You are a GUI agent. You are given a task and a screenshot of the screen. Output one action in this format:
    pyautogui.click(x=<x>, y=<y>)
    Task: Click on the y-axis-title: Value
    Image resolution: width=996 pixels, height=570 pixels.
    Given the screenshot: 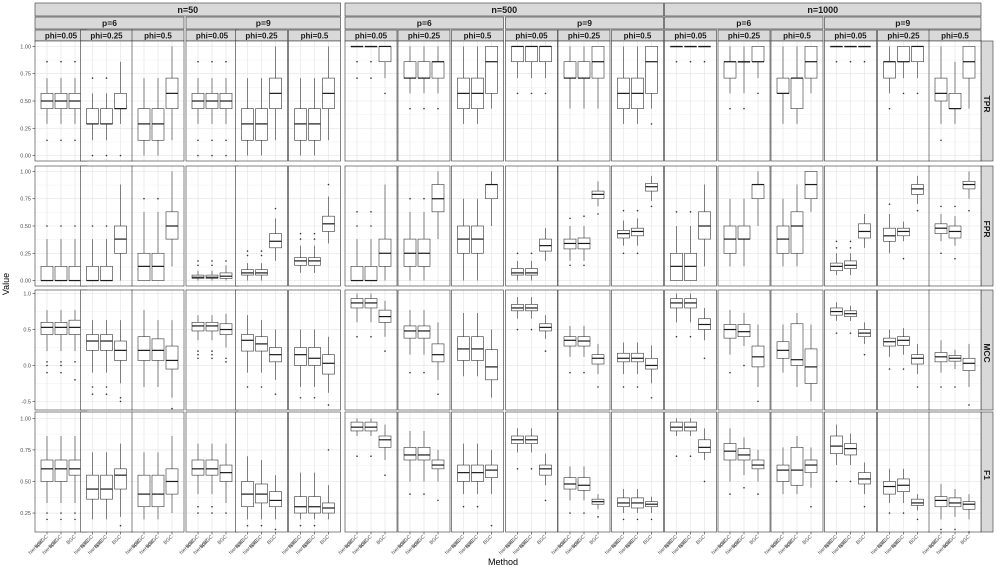 What is the action you would take?
    pyautogui.click(x=6, y=284)
    